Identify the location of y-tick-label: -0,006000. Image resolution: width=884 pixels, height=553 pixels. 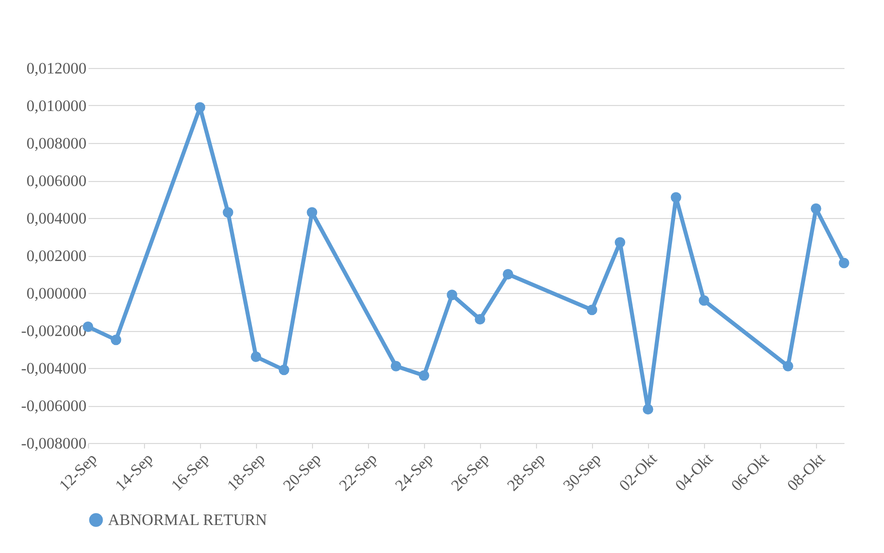
(53, 406).